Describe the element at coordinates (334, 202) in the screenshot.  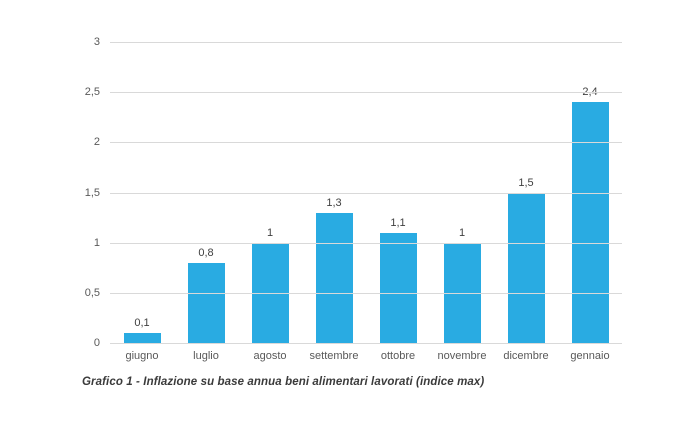
I see `bar-value-label: 1,3` at that location.